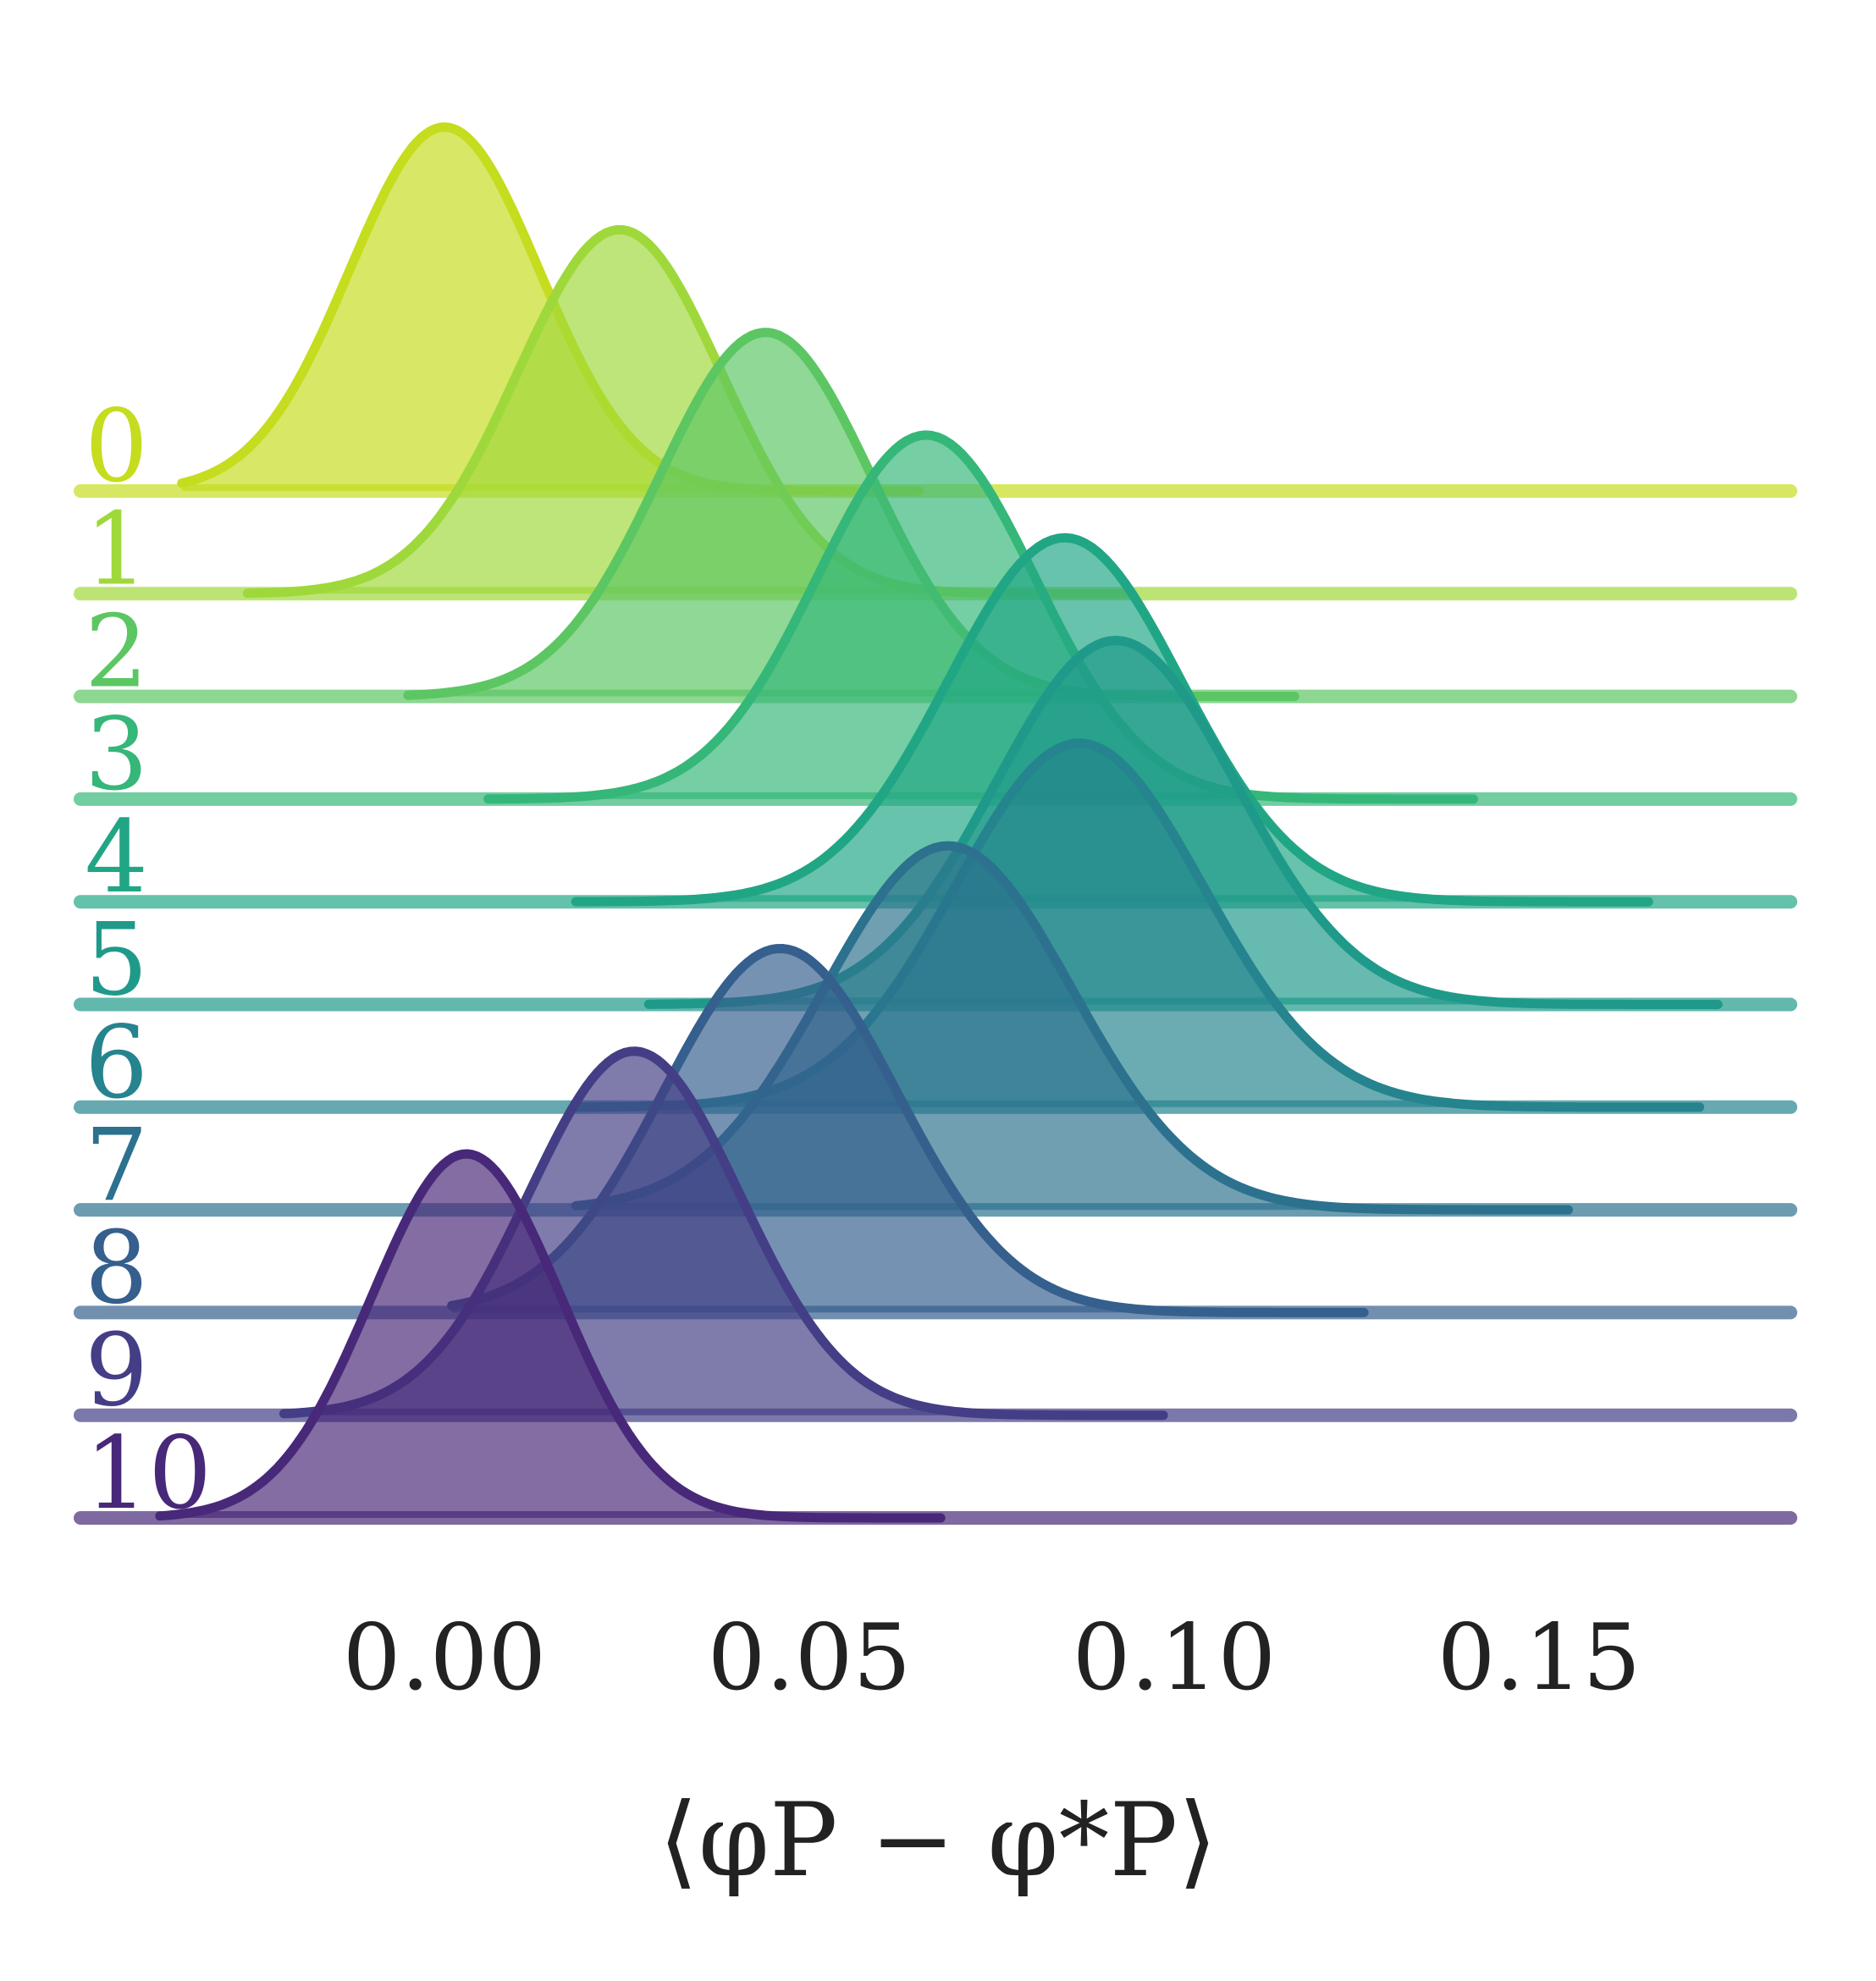 Image resolution: width=1876 pixels, height=1981 pixels. What do you see at coordinates (116, 1267) in the screenshot?
I see `row-label-8: 8` at bounding box center [116, 1267].